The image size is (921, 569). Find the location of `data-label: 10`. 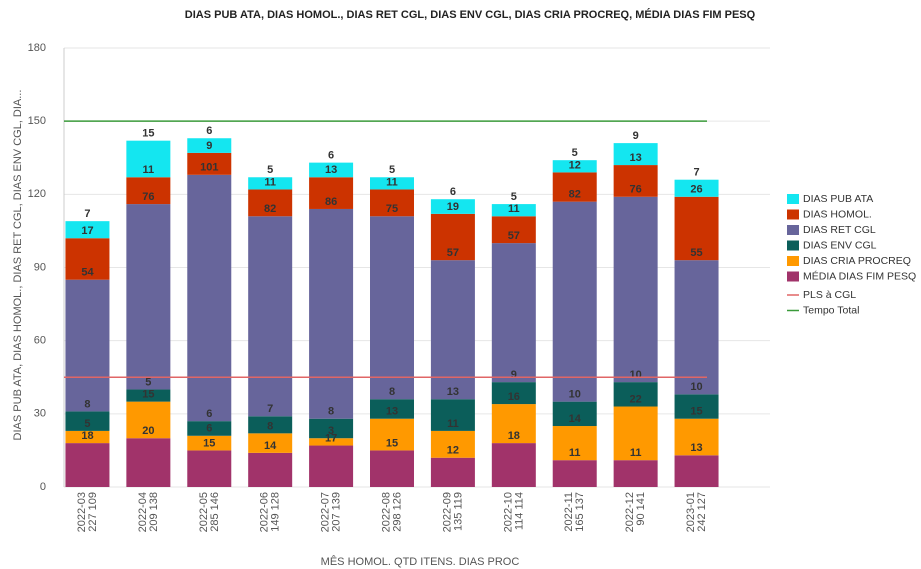

data-label: 10 is located at coordinates (696, 387).